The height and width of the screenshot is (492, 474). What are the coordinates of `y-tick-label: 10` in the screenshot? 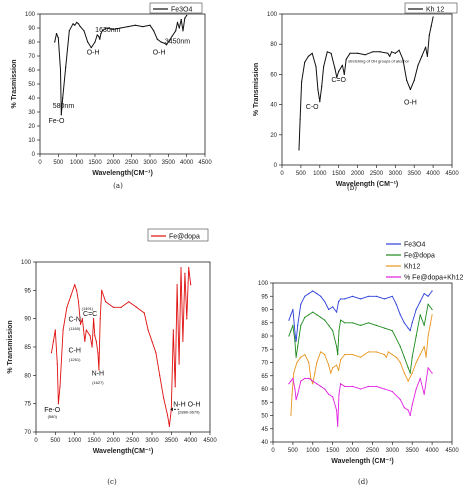 It's located at (31, 141).